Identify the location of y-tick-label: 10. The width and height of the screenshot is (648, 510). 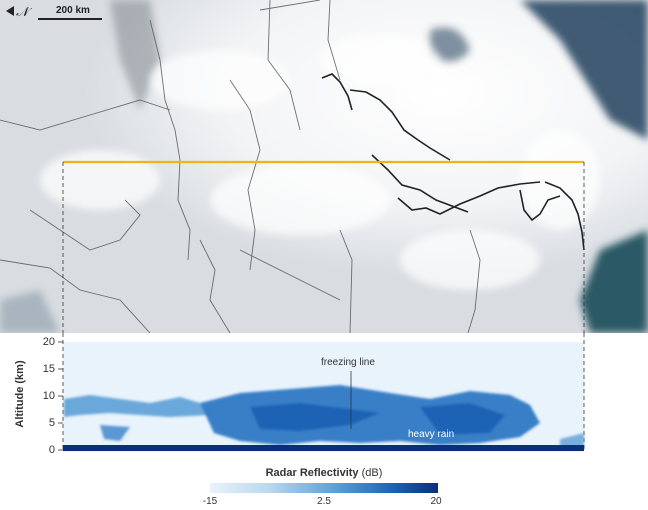
(48, 396).